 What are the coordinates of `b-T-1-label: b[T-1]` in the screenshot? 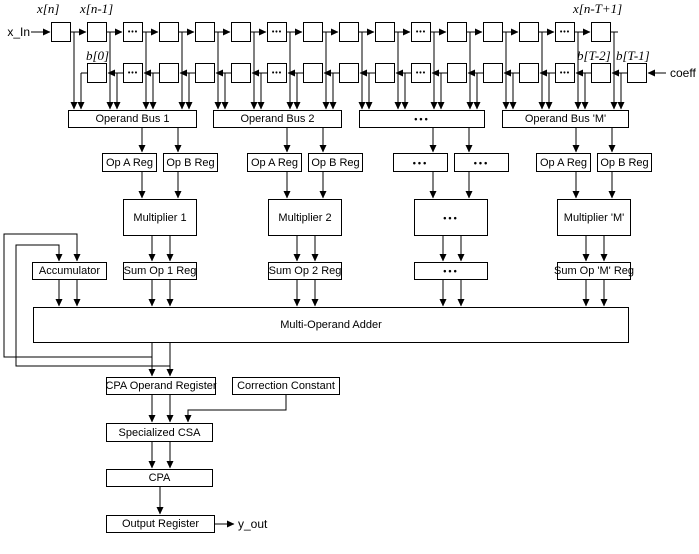 It's located at (633, 55).